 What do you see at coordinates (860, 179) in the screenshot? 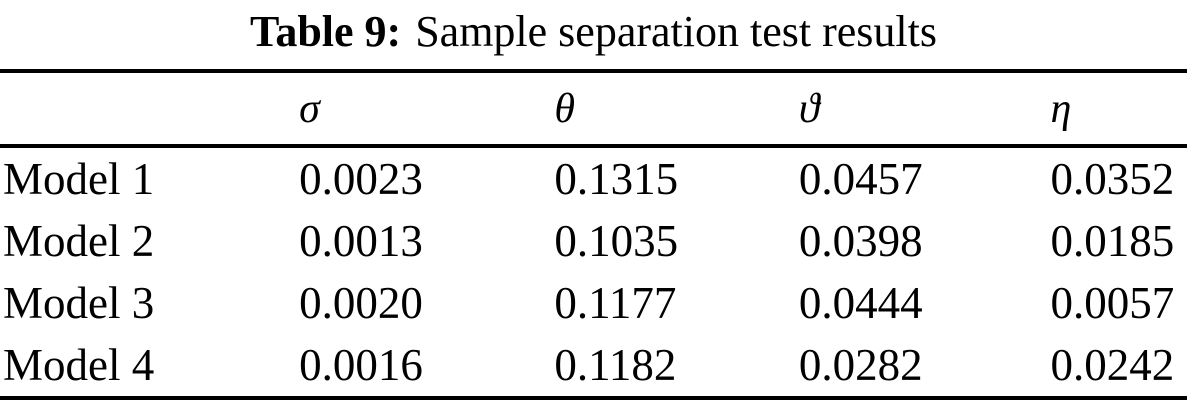
I see `cell-value: 0.0457` at bounding box center [860, 179].